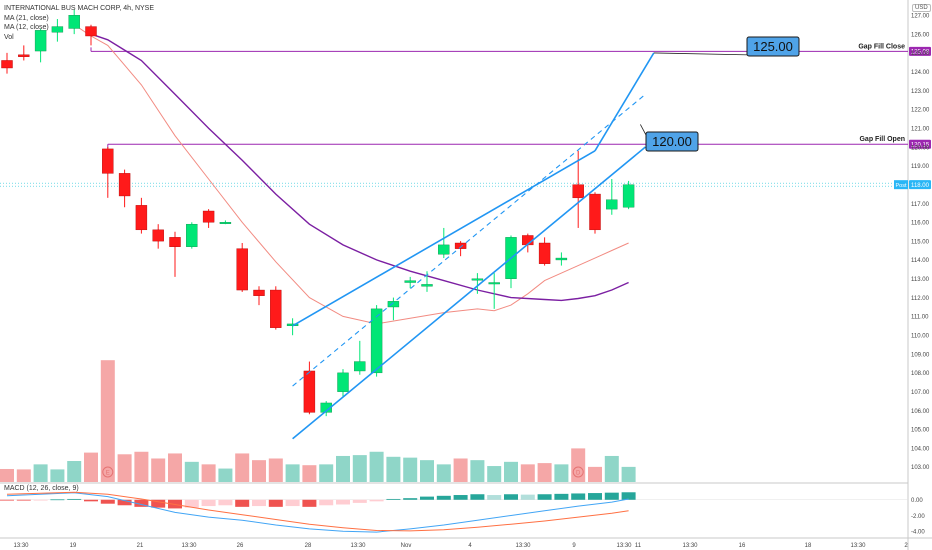 This screenshot has width=932, height=550. Describe the element at coordinates (920, 73) in the screenshot. I see `price-tick-label: 124.00` at that location.